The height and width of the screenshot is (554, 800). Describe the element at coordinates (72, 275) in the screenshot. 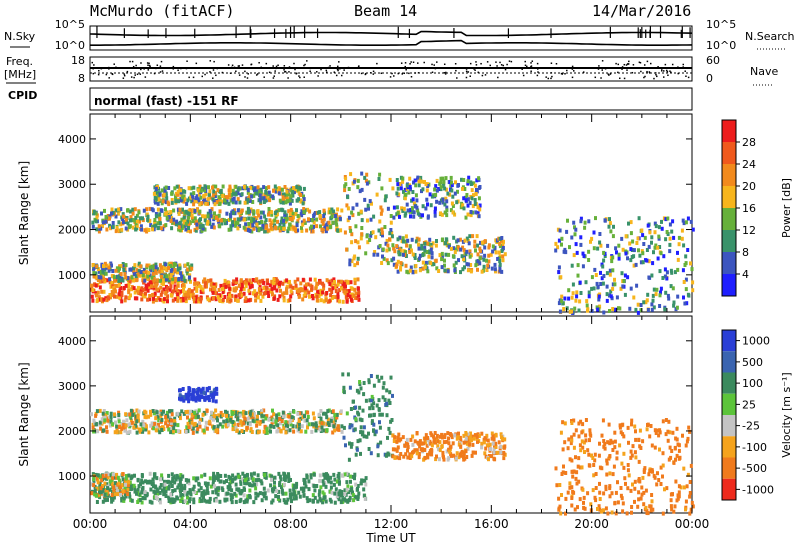

I see `power-ytick-label: 1000` at that location.